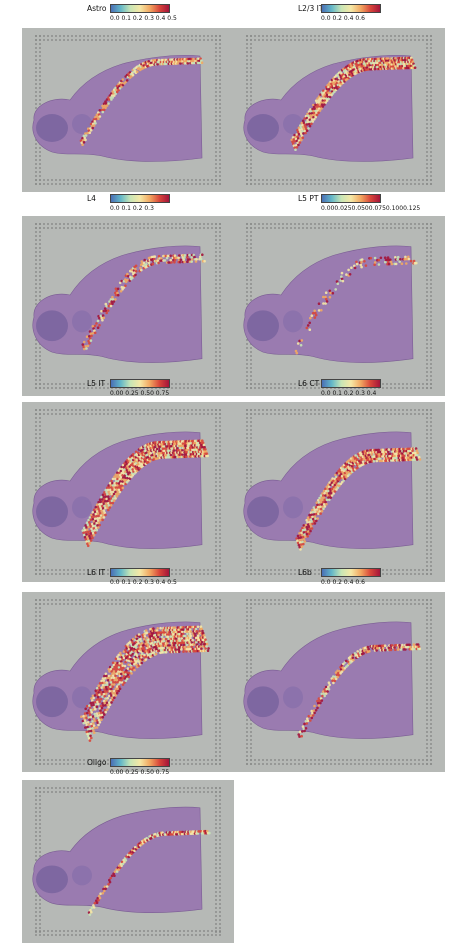  What do you see at coordinates (132, 208) in the screenshot?
I see `colorbar-ticks-l4: 0.0 0.1 0.2 0.3` at bounding box center [132, 208].